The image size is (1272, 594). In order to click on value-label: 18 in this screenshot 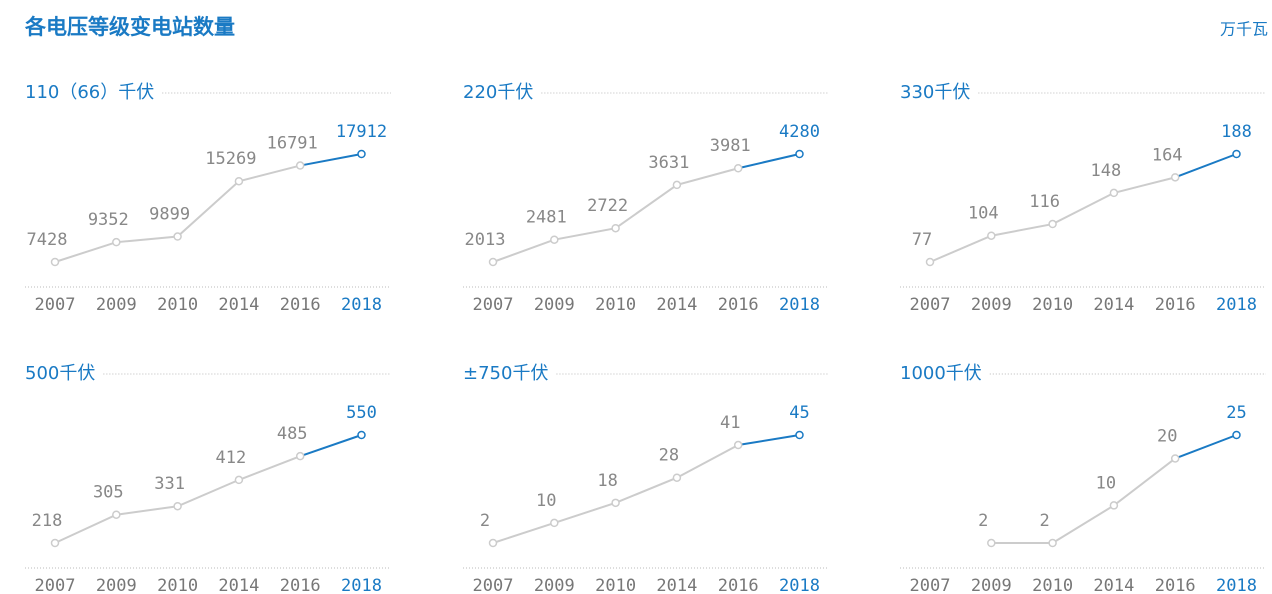, I will do `click(607, 481)`.